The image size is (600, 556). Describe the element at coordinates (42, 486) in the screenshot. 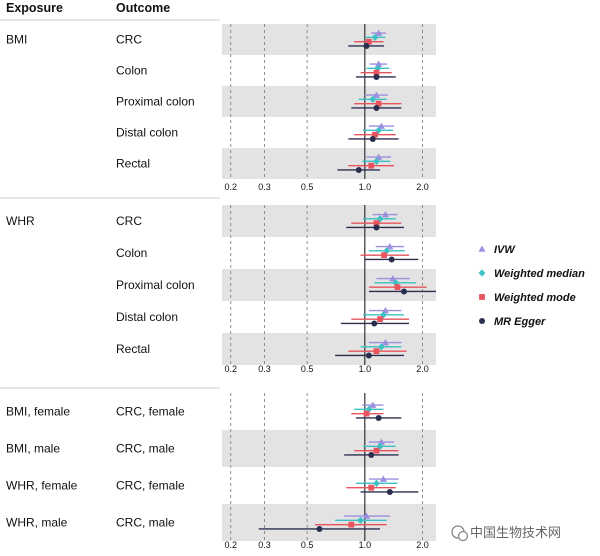

I see `exposure-label: WHR, female` at that location.